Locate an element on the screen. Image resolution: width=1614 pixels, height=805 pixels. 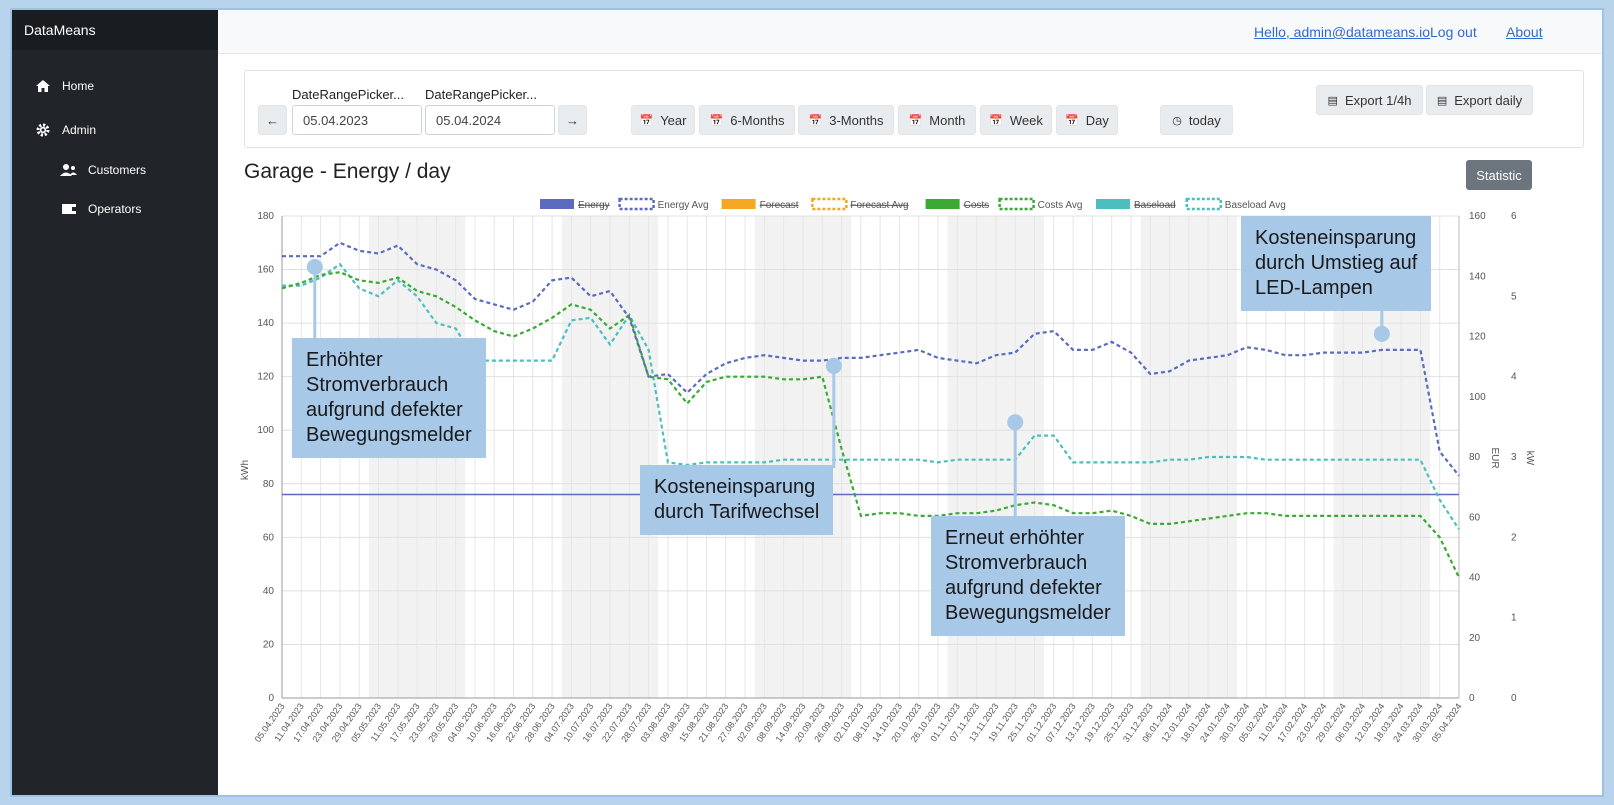
y-tick-label-right-eur: 80 is located at coordinates (1475, 457).